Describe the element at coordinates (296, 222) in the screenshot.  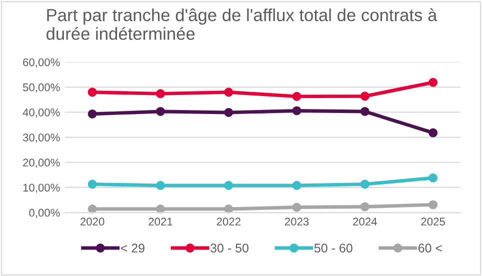
I see `x-tick-label: 2023` at that location.